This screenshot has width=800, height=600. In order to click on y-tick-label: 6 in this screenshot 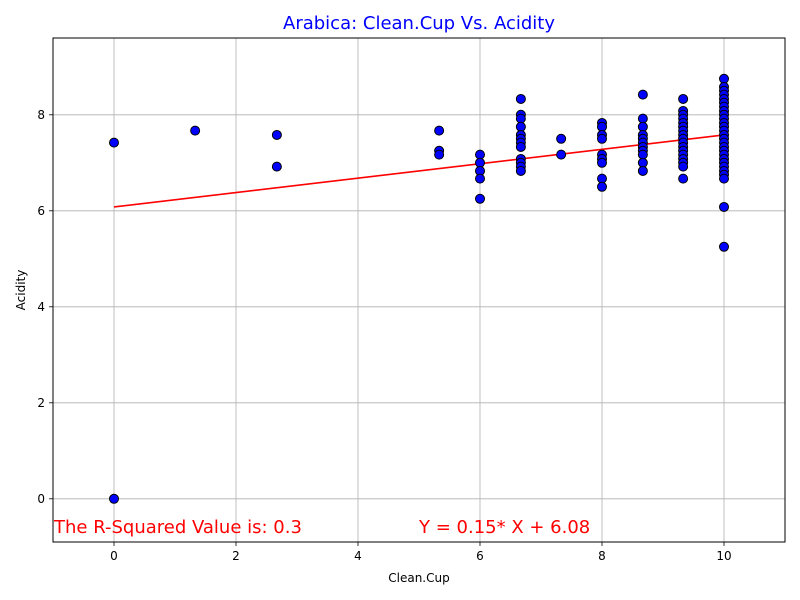, I will do `click(41, 211)`.